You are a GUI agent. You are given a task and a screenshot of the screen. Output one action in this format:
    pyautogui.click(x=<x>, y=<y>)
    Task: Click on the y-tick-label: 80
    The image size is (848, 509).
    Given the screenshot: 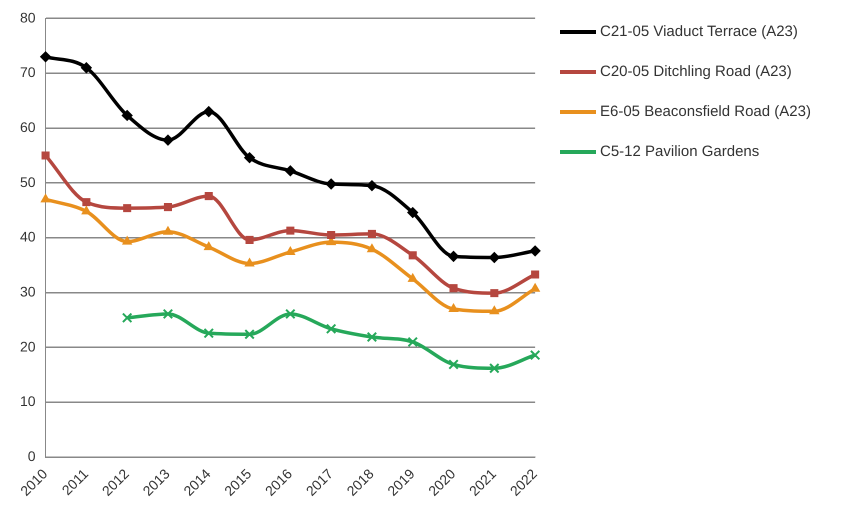 What is the action you would take?
    pyautogui.click(x=28, y=17)
    